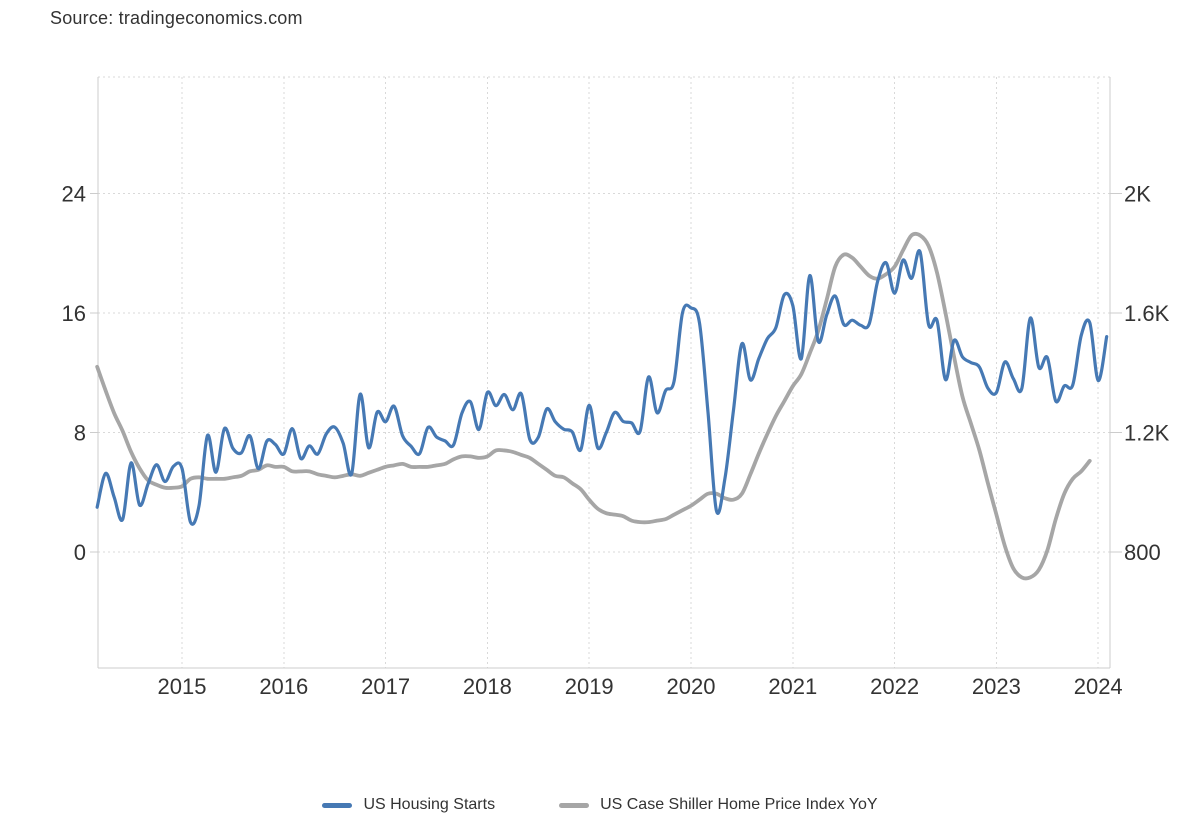 The width and height of the screenshot is (1200, 820). What do you see at coordinates (1147, 433) in the screenshot?
I see `right-axis-label: 1.2K` at bounding box center [1147, 433].